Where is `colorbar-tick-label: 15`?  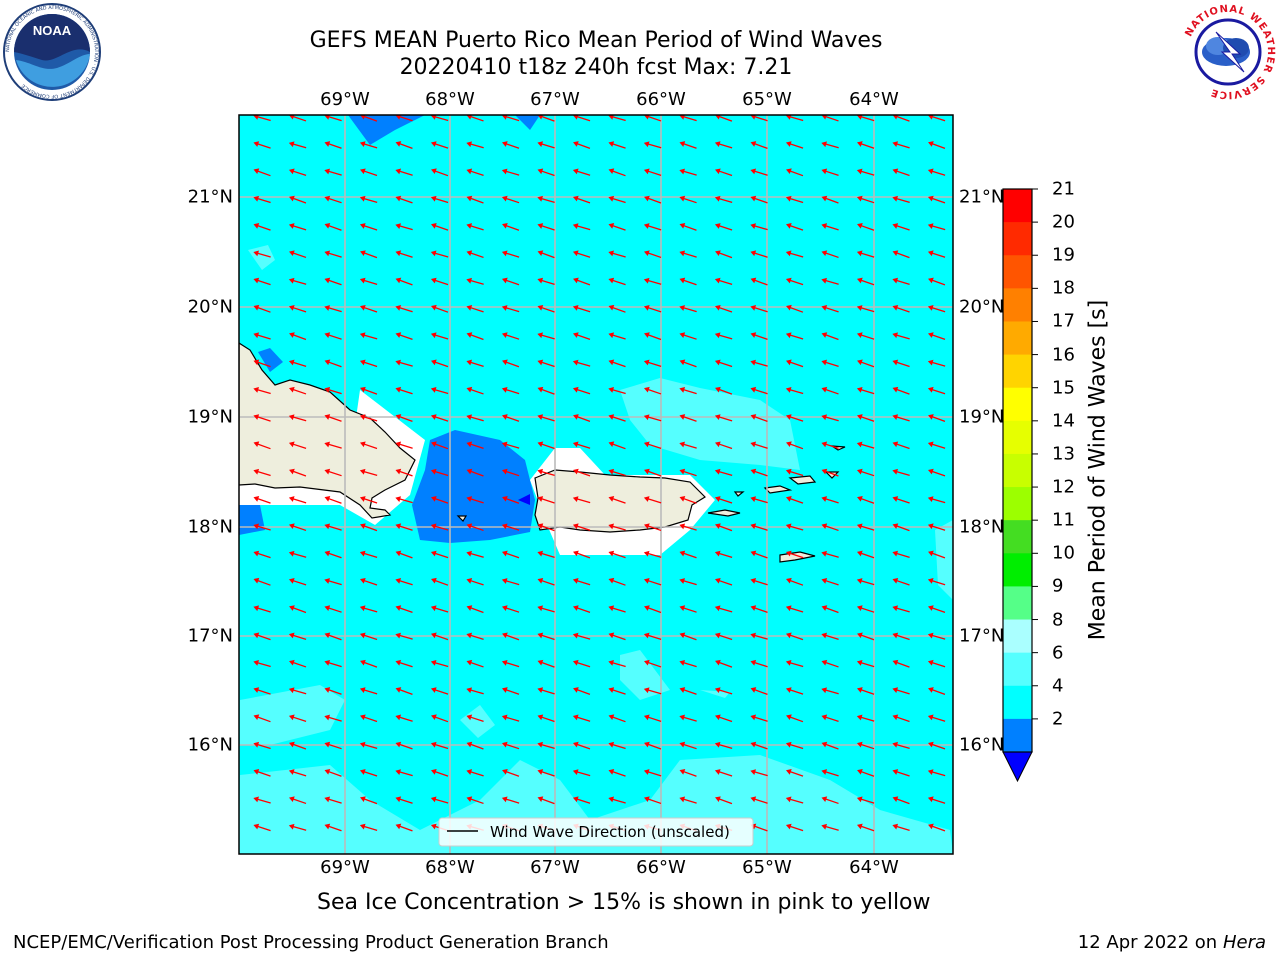 colorbar-tick-label: 15 is located at coordinates (1063, 388).